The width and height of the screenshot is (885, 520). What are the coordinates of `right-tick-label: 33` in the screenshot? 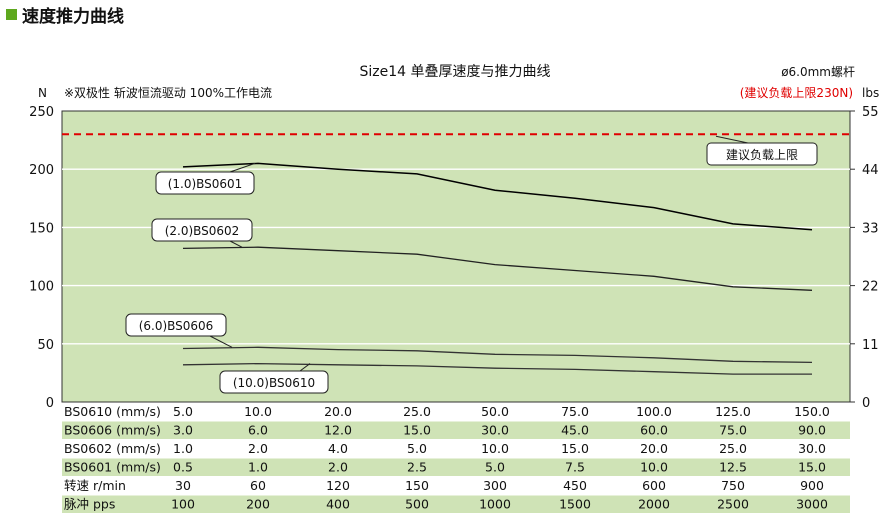 It's located at (870, 228).